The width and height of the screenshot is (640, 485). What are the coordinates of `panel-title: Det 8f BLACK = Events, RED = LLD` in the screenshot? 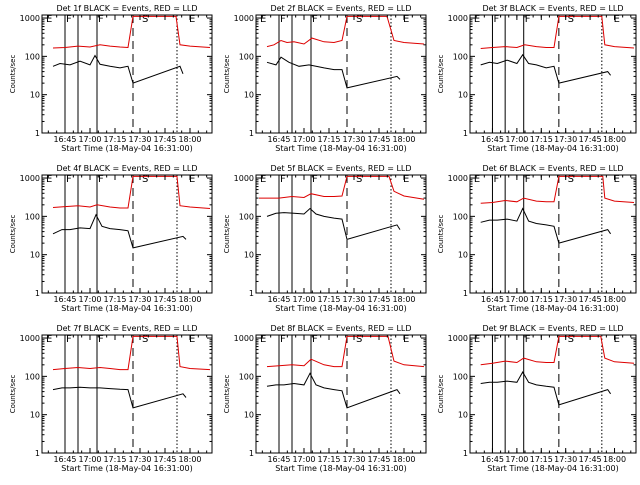 It's located at (340, 328).